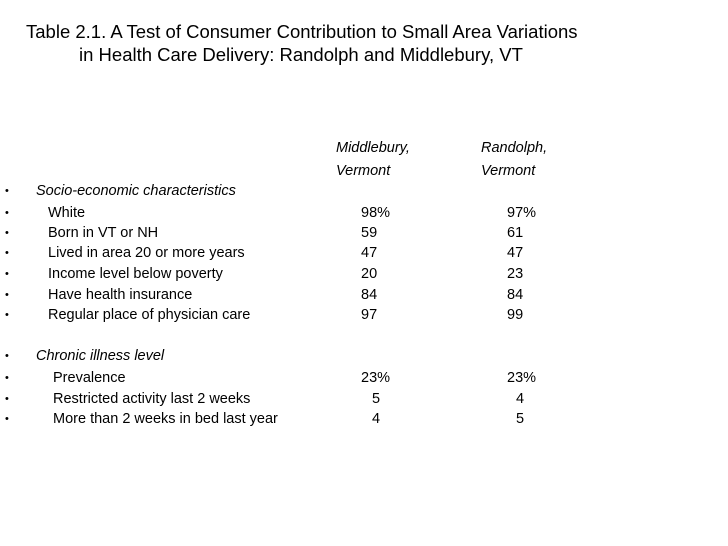 This screenshot has width=728, height=546. I want to click on randolph-value: 61, so click(515, 233).